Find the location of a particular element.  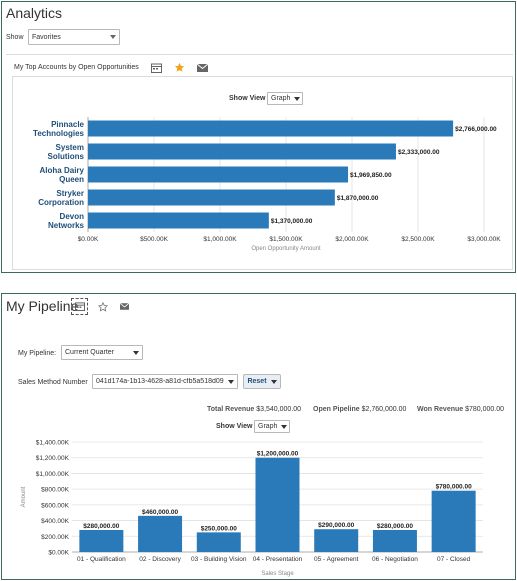

total-revenue: Total Revenue $3,540,000.00 is located at coordinates (254, 409).